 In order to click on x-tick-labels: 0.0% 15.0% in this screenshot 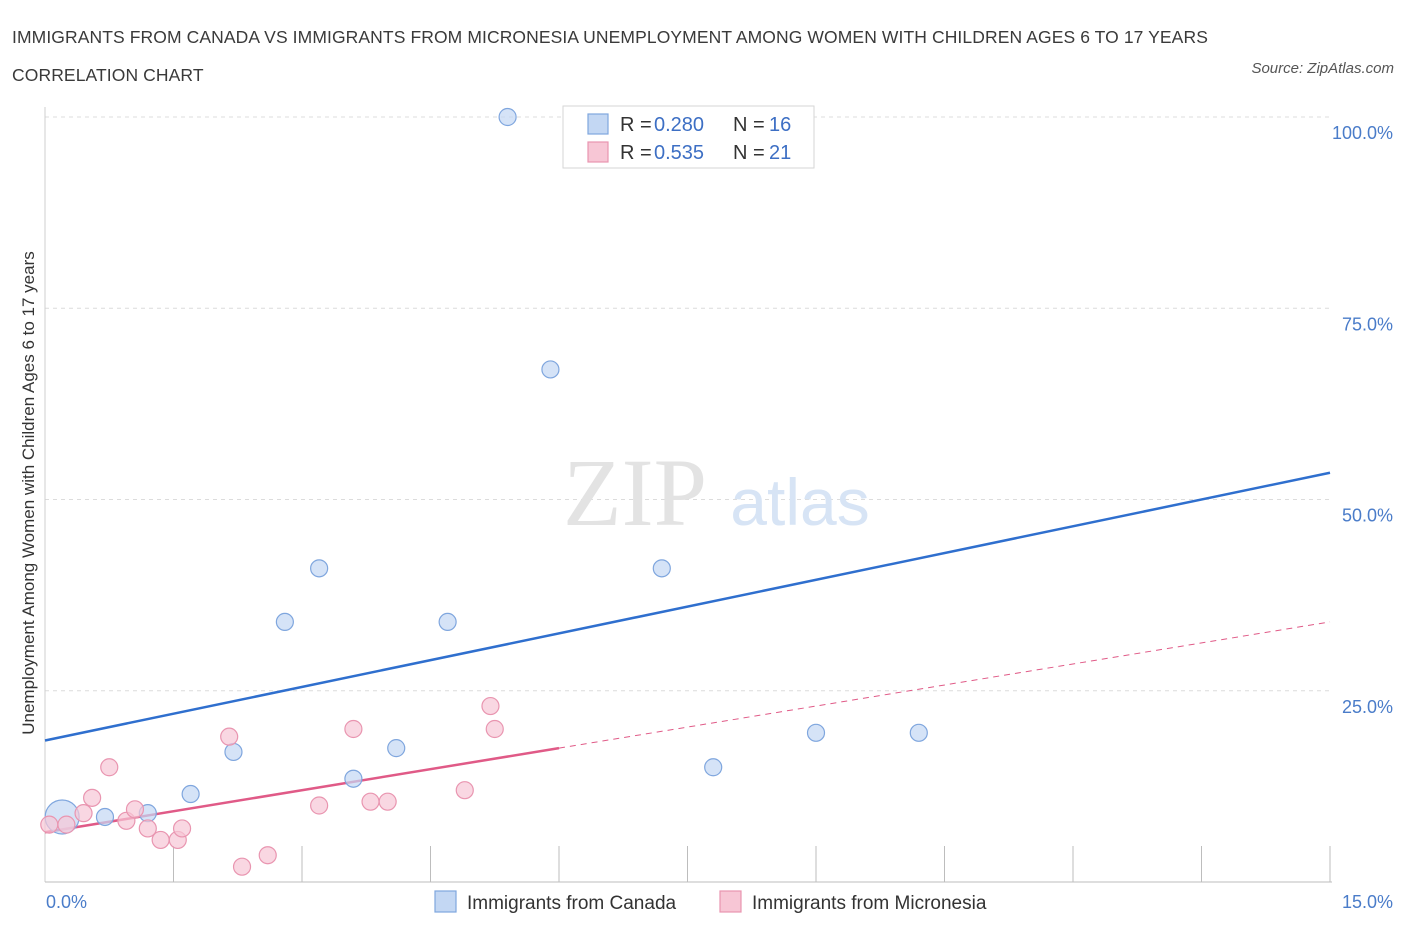, I will do `click(719, 902)`.